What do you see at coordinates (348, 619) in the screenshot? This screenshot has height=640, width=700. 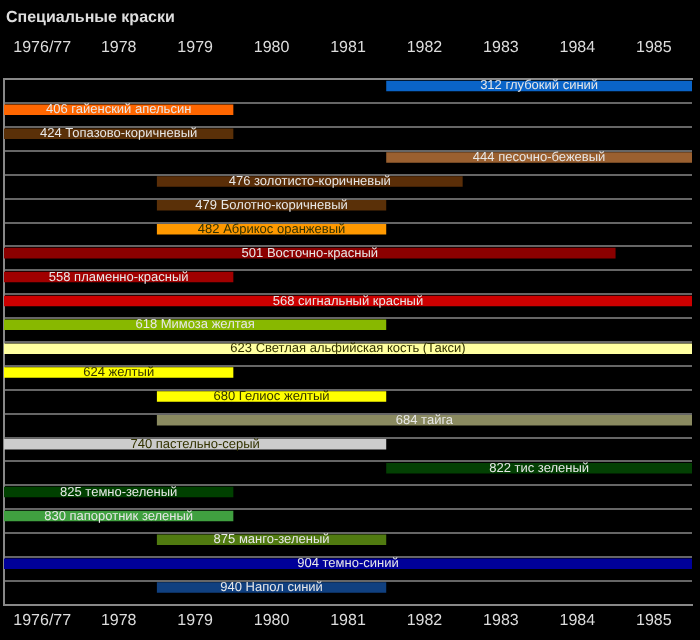 I see `x-tick-label: 1981` at bounding box center [348, 619].